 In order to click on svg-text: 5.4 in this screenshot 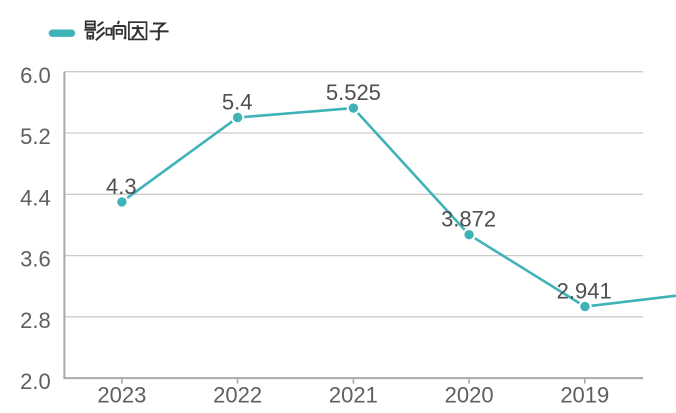, I will do `click(237, 102)`.